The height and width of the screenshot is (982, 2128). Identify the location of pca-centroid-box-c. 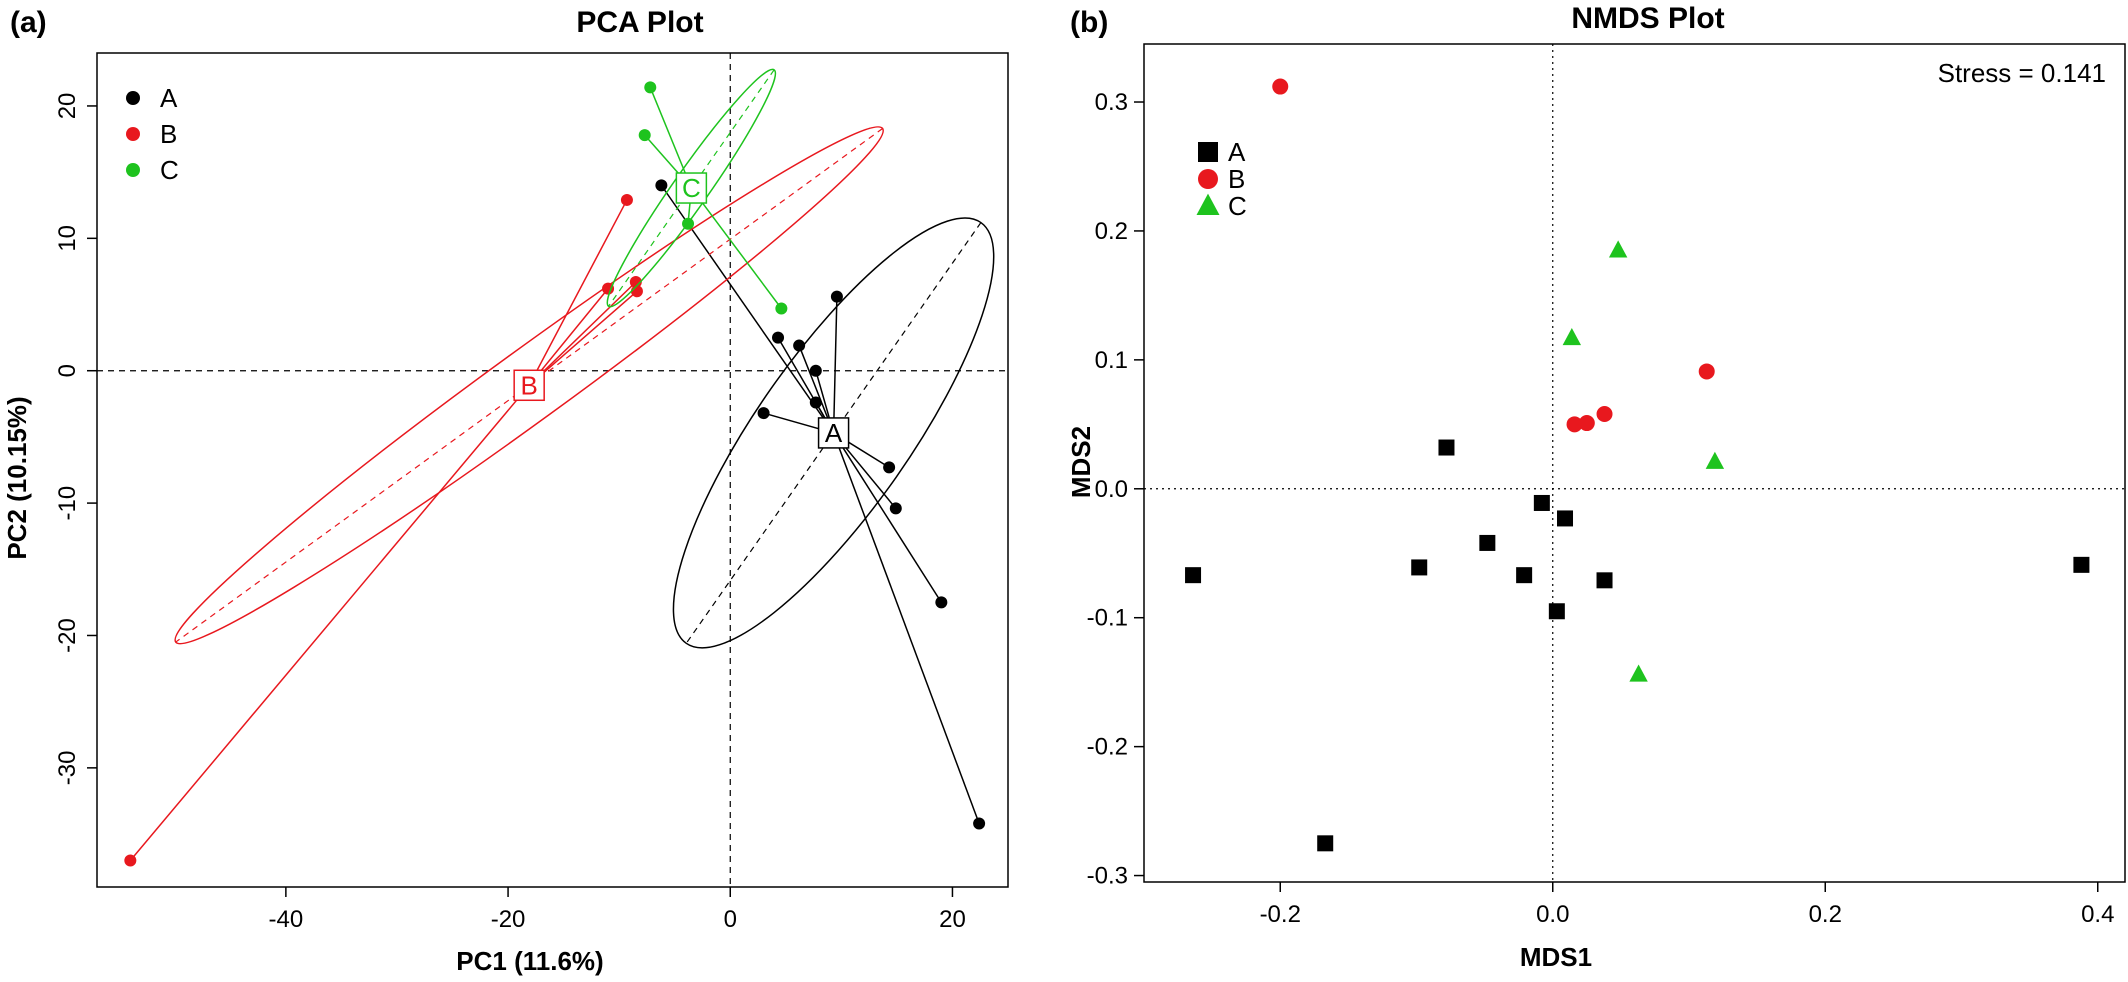
(691, 188).